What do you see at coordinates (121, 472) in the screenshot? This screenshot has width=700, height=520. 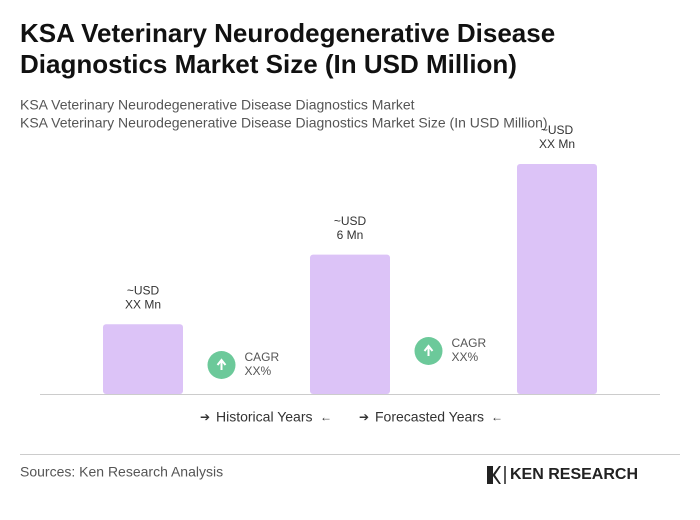 I see `source: Sources: Ken Research Analysis` at bounding box center [121, 472].